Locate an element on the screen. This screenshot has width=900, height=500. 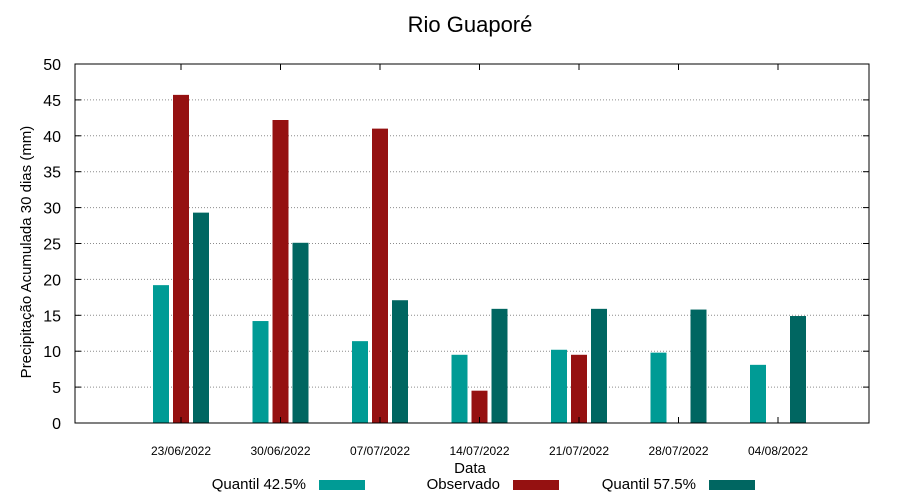
y-axis-title: Precipitação Acumulada 30 dias (mm) is located at coordinates (26, 252).